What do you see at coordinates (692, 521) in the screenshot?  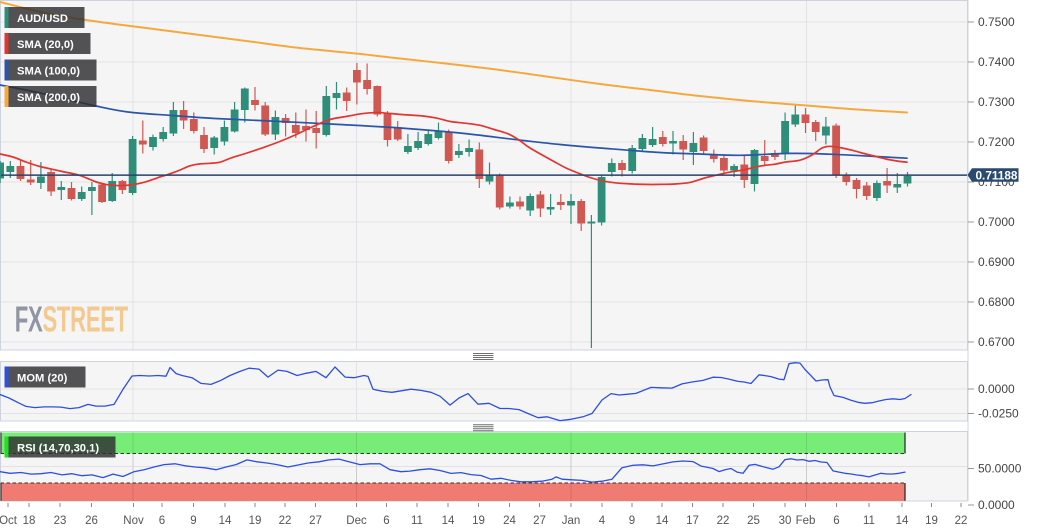 I see `svg-text: 17` at bounding box center [692, 521].